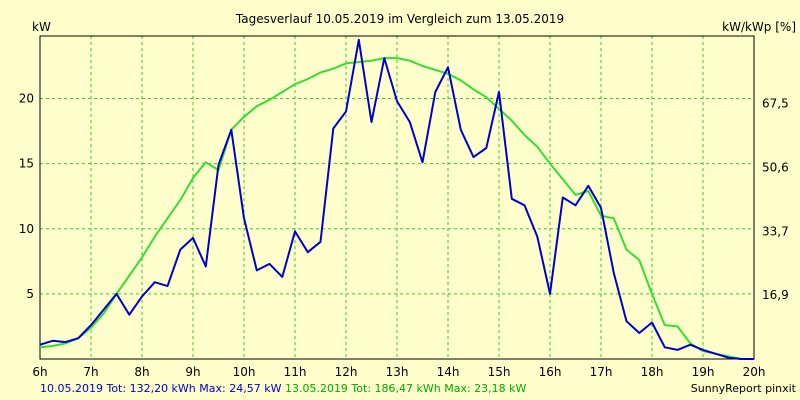 This screenshot has width=800, height=400. I want to click on footer-stats-blue: 10.05.2019 Tot: 132,20 kWh Max: 24,57 kW, so click(161, 388).